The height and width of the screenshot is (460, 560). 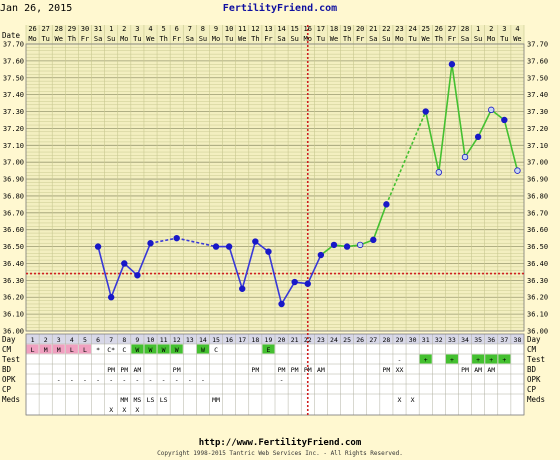 What do you see at coordinates (203, 340) in the screenshot?
I see `days-value: 14` at bounding box center [203, 340].